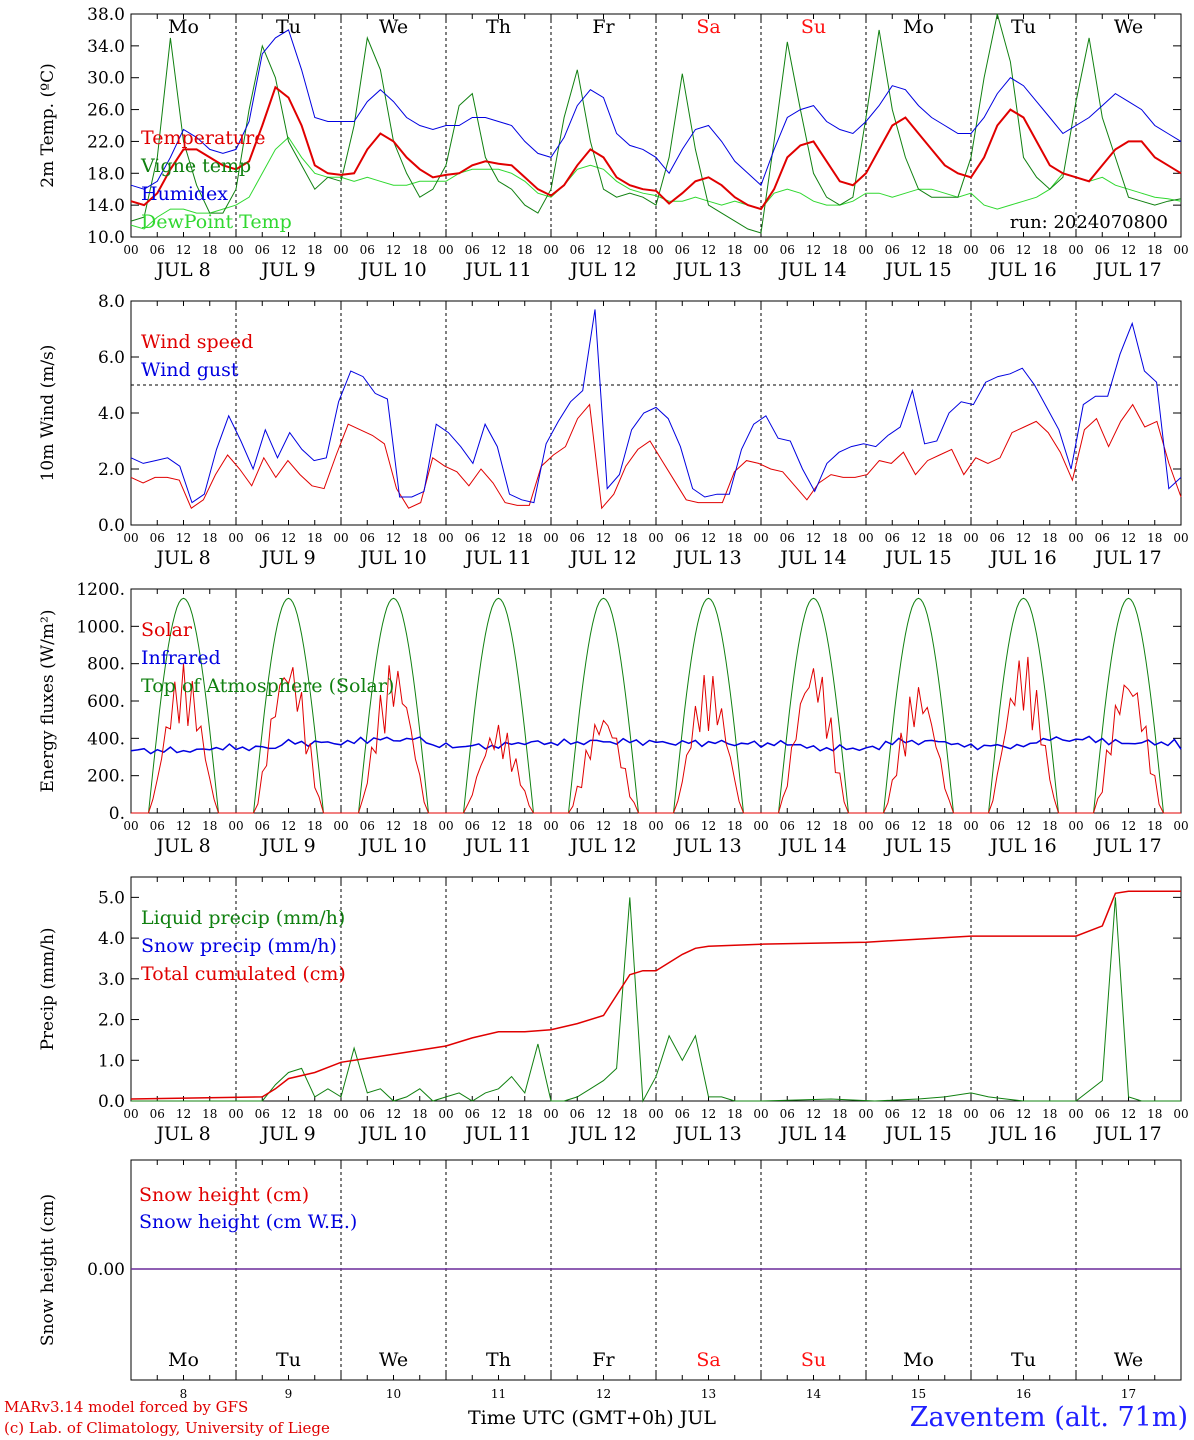 This screenshot has height=1440, width=1194. I want to click on y-tick-label: 1.0, so click(111, 1061).